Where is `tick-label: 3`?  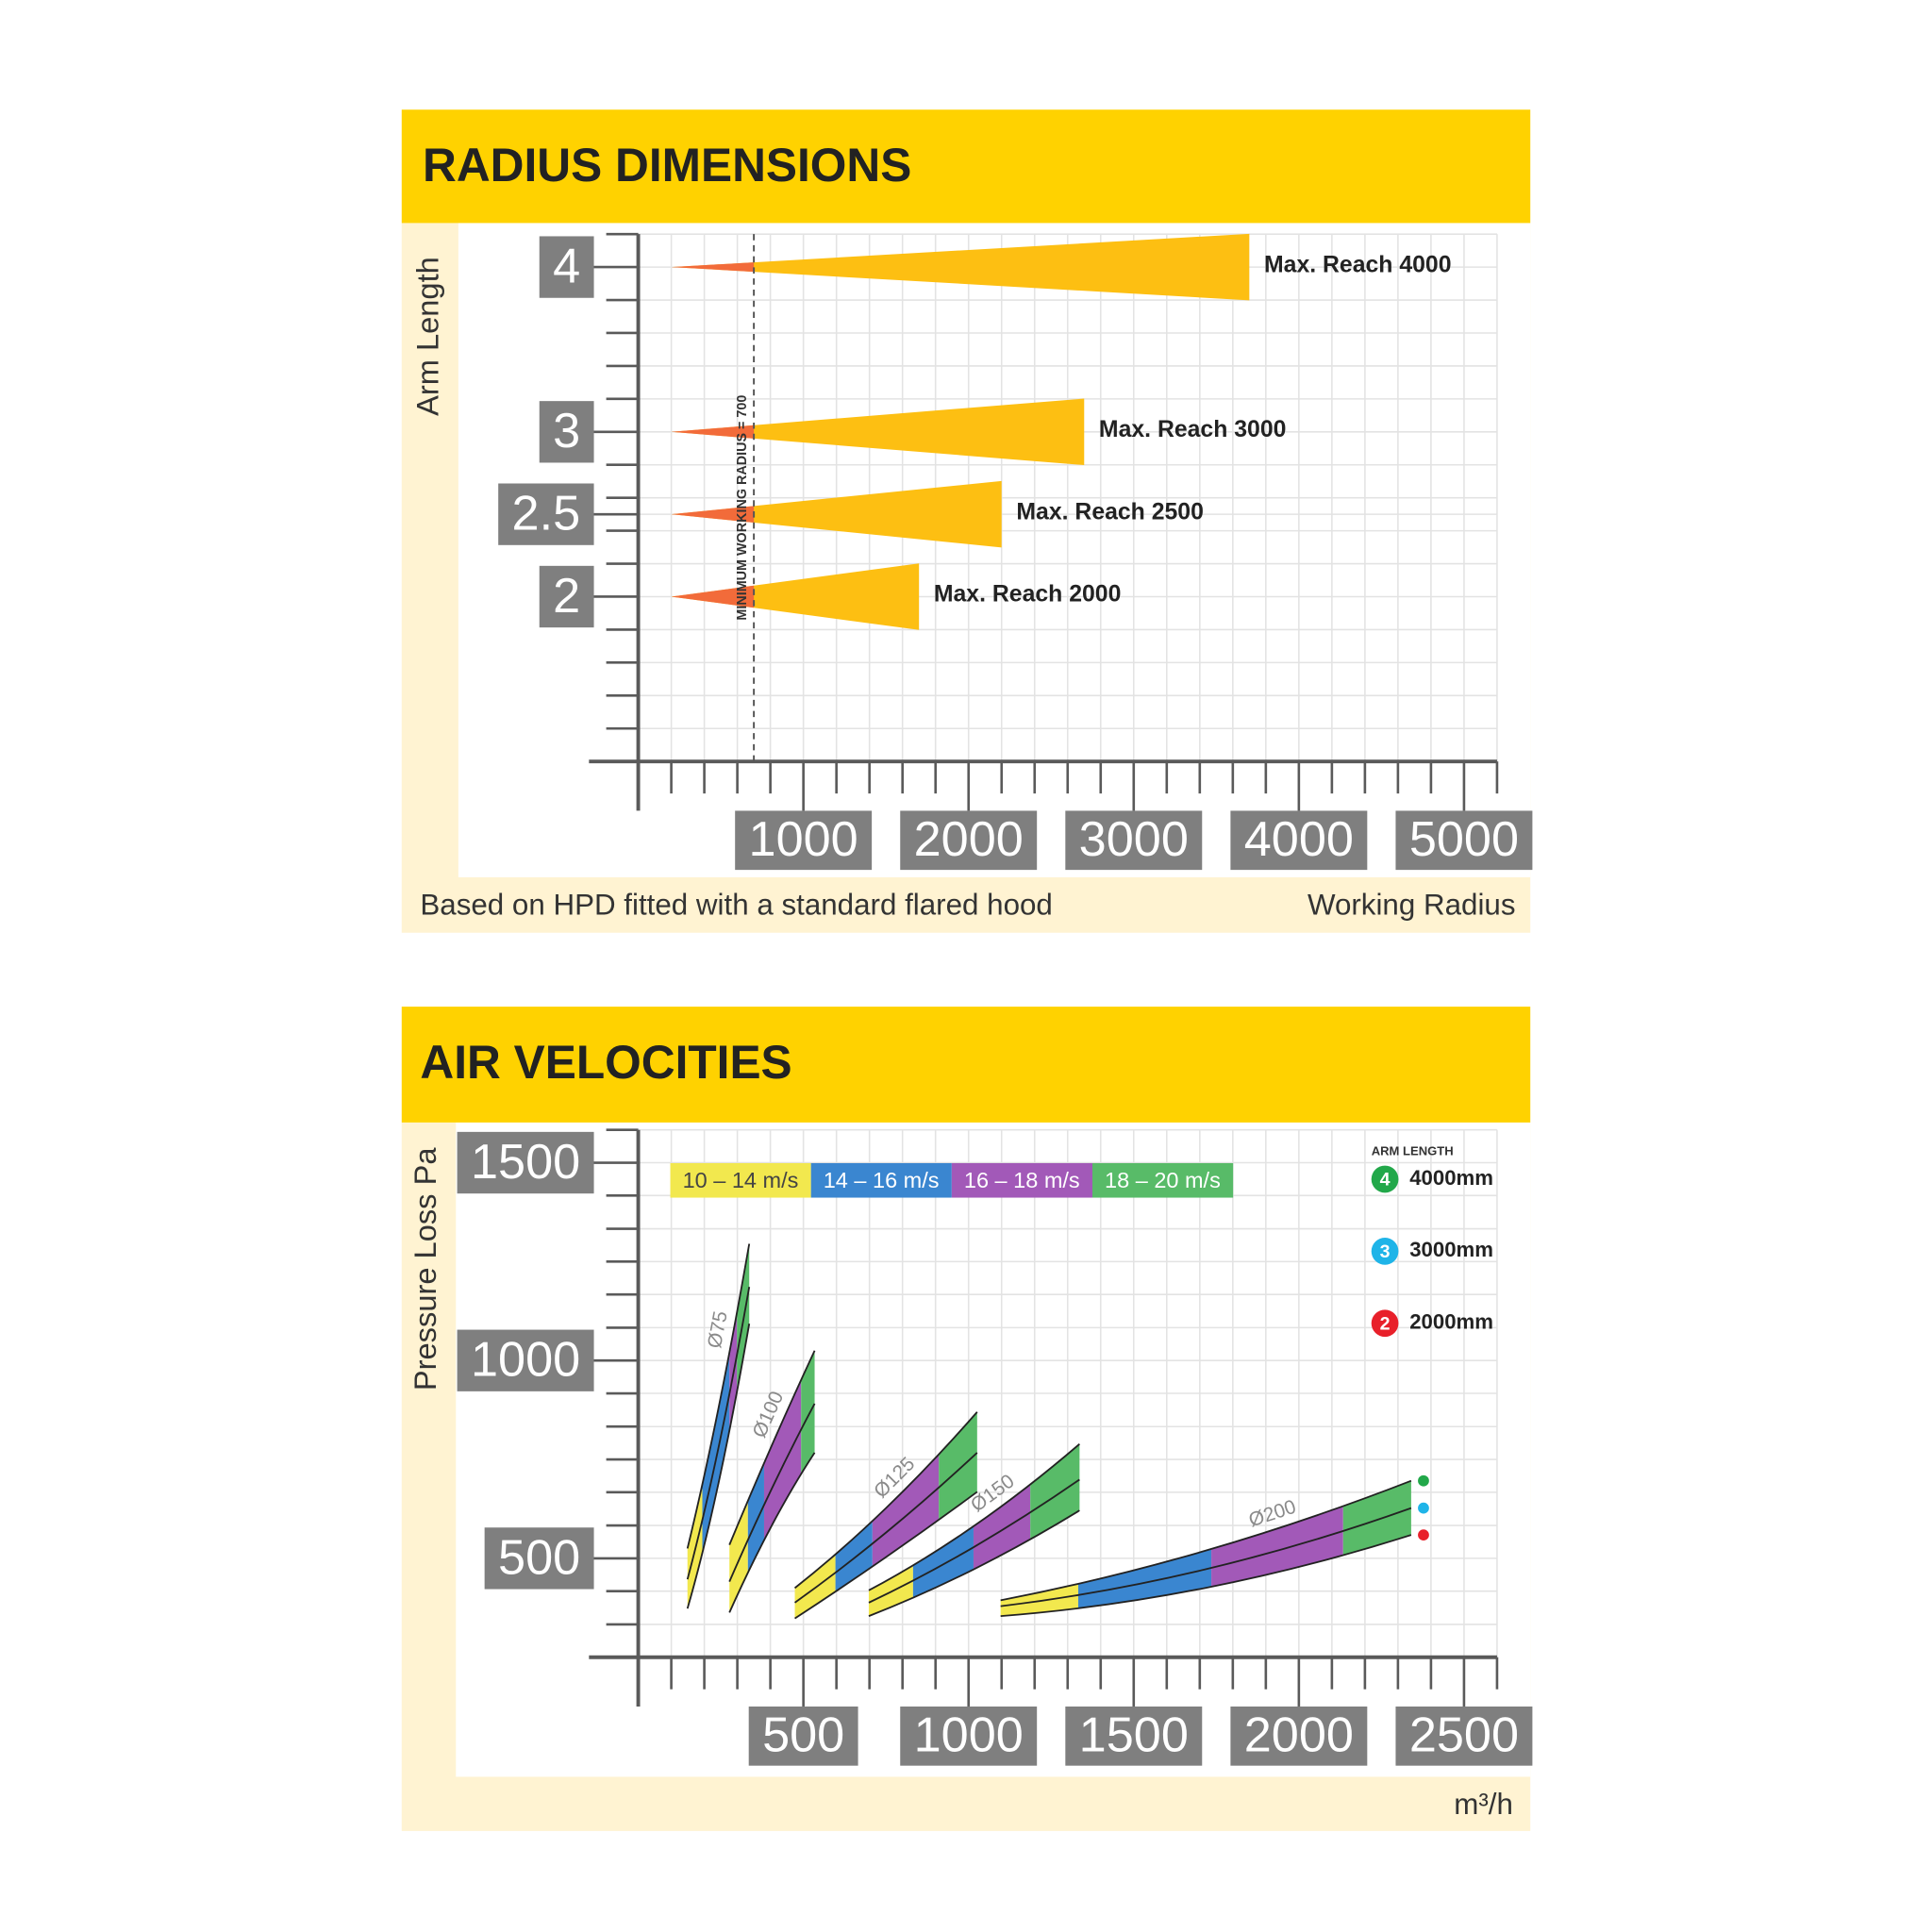
tick-label: 3 is located at coordinates (566, 431).